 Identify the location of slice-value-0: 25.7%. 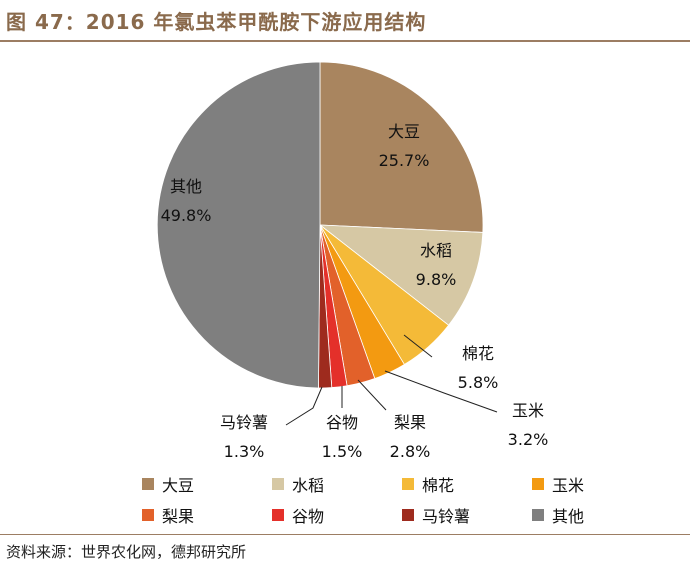
(404, 160).